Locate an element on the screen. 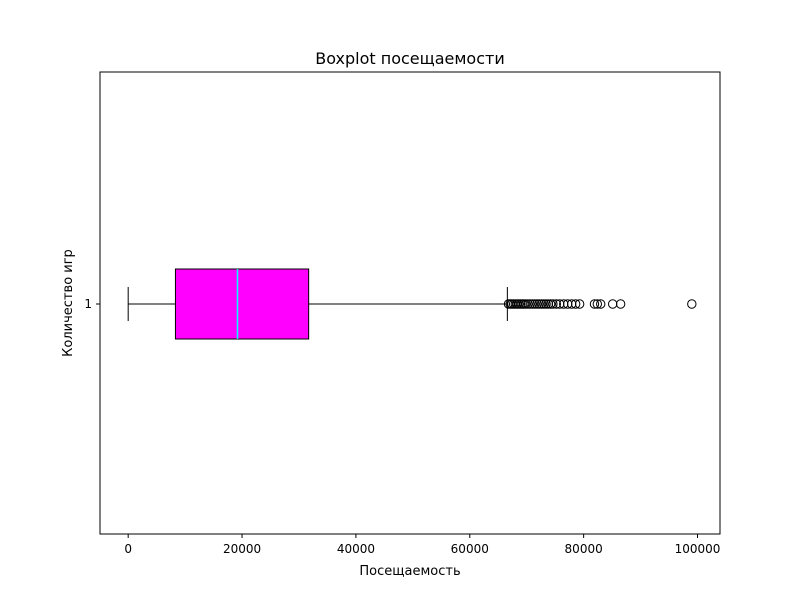 The width and height of the screenshot is (800, 604). y-axis-label: Количество игр is located at coordinates (68, 303).